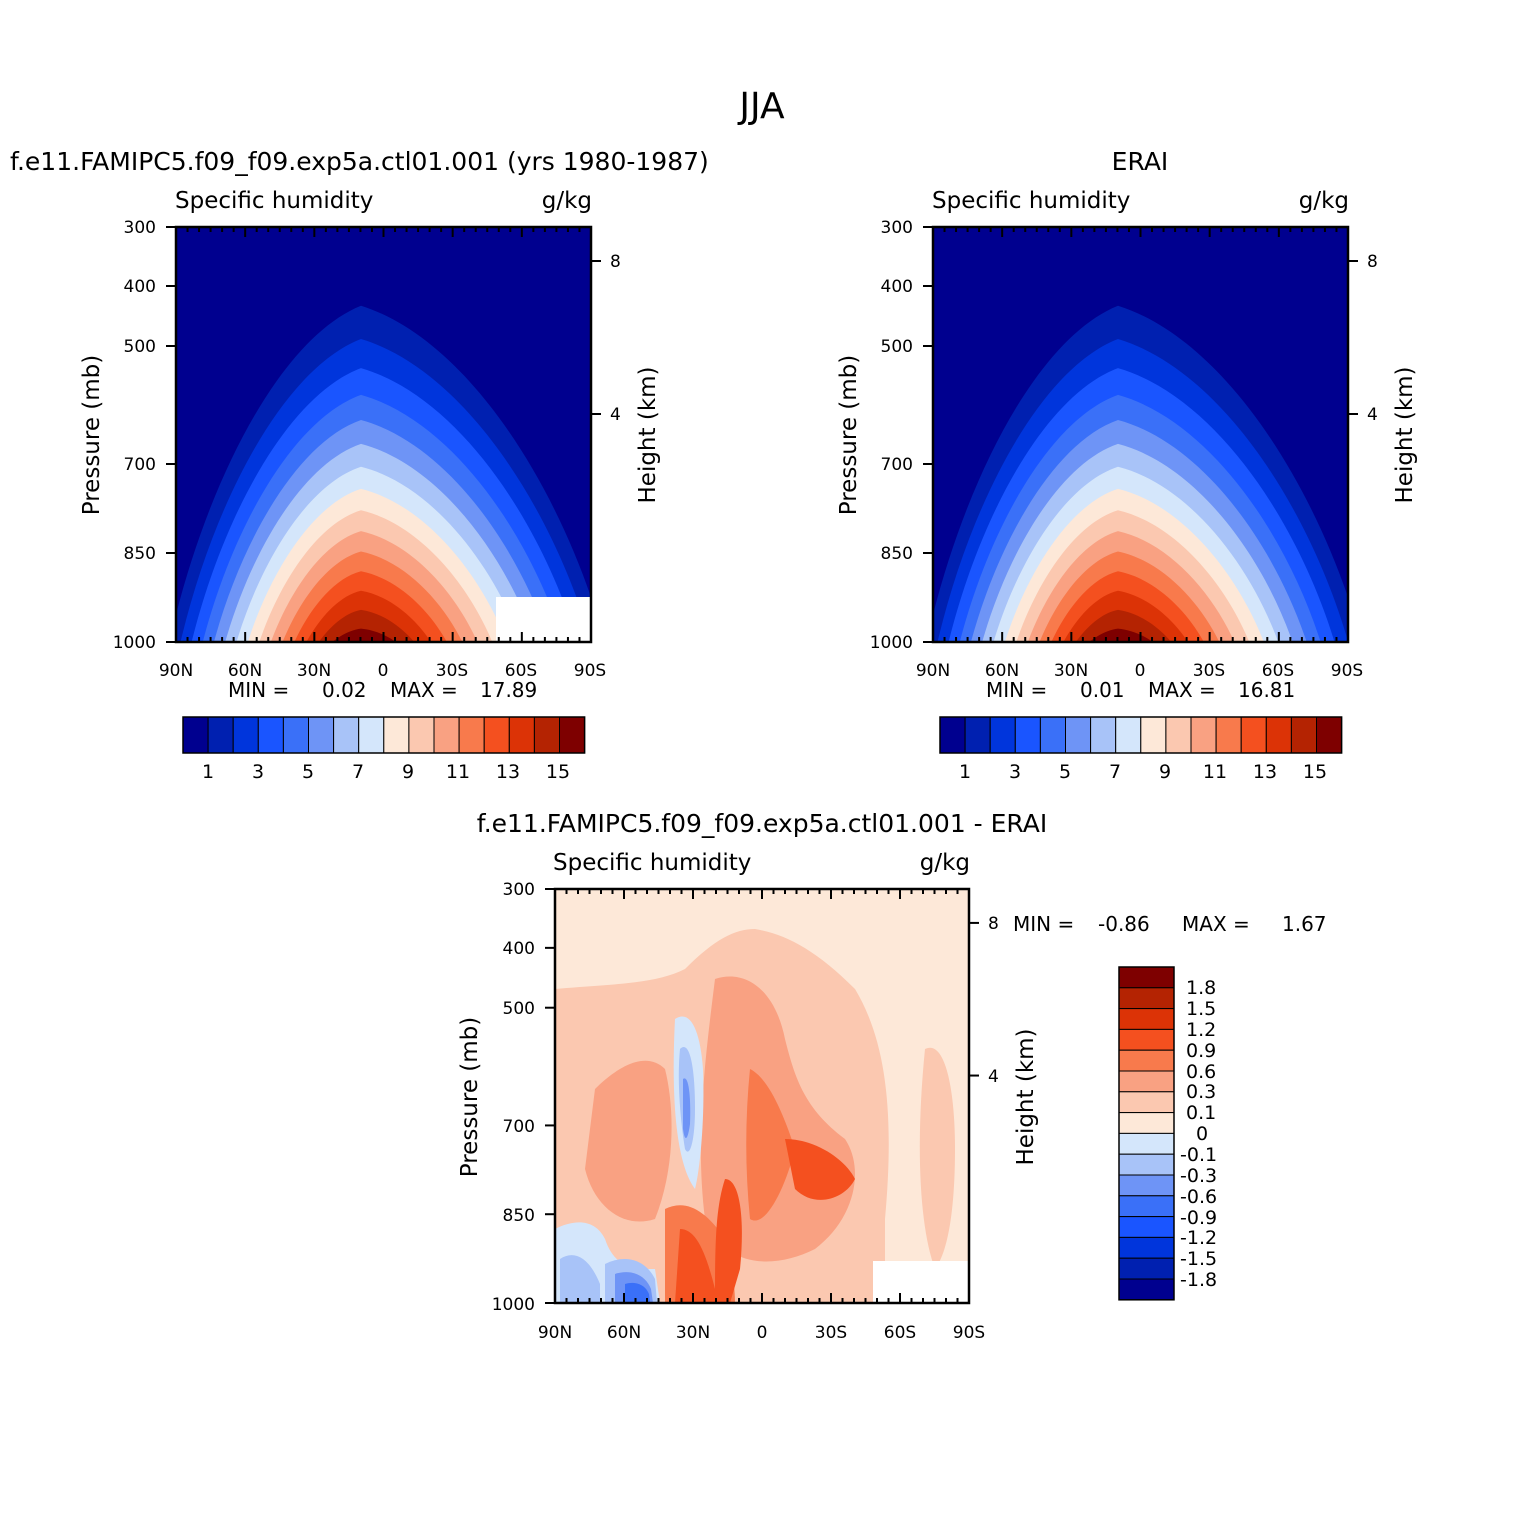 This screenshot has width=1524, height=1528. What do you see at coordinates (1031, 201) in the screenshot?
I see `panel-erai-variable: Specific humidity` at bounding box center [1031, 201].